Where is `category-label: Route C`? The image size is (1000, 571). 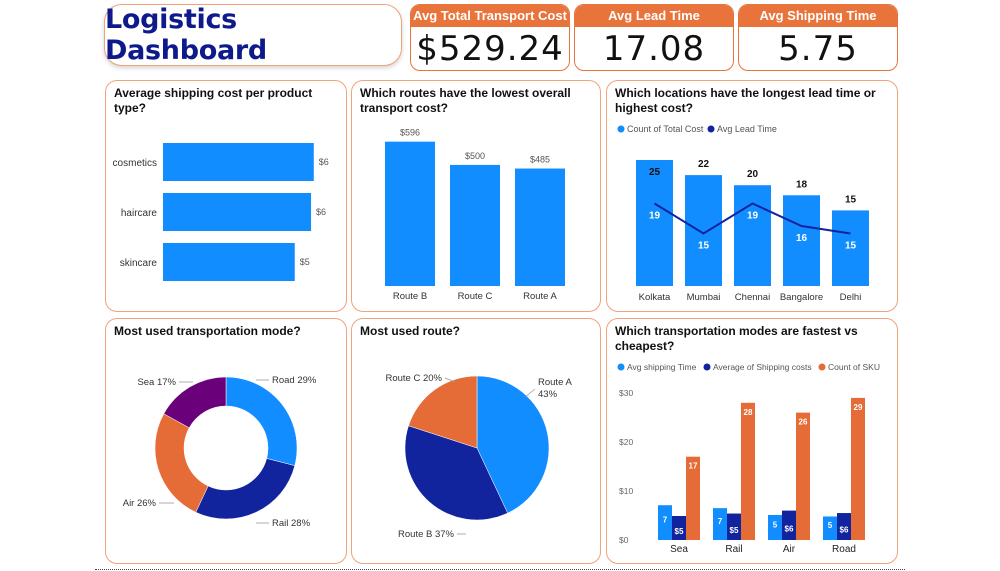 category-label: Route C is located at coordinates (475, 296).